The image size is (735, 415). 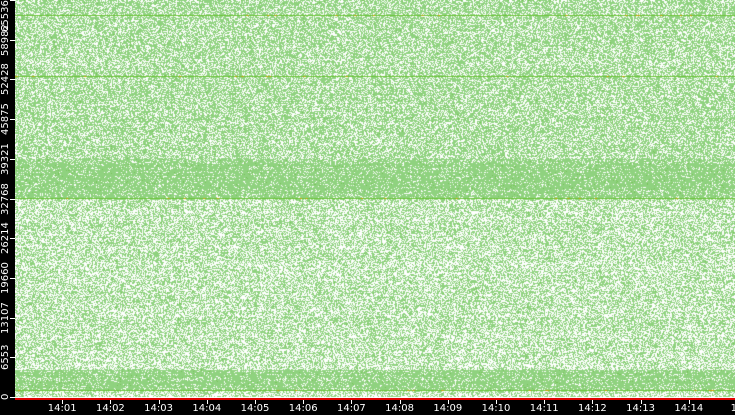 I want to click on x-tick-label: 14:13, so click(x=641, y=408).